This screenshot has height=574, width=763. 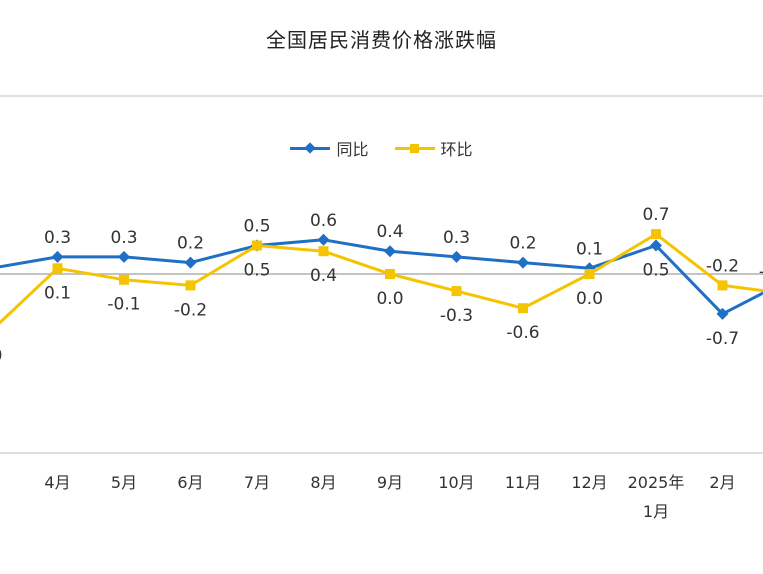 I want to click on x-tick-label: 7月, so click(x=257, y=482).